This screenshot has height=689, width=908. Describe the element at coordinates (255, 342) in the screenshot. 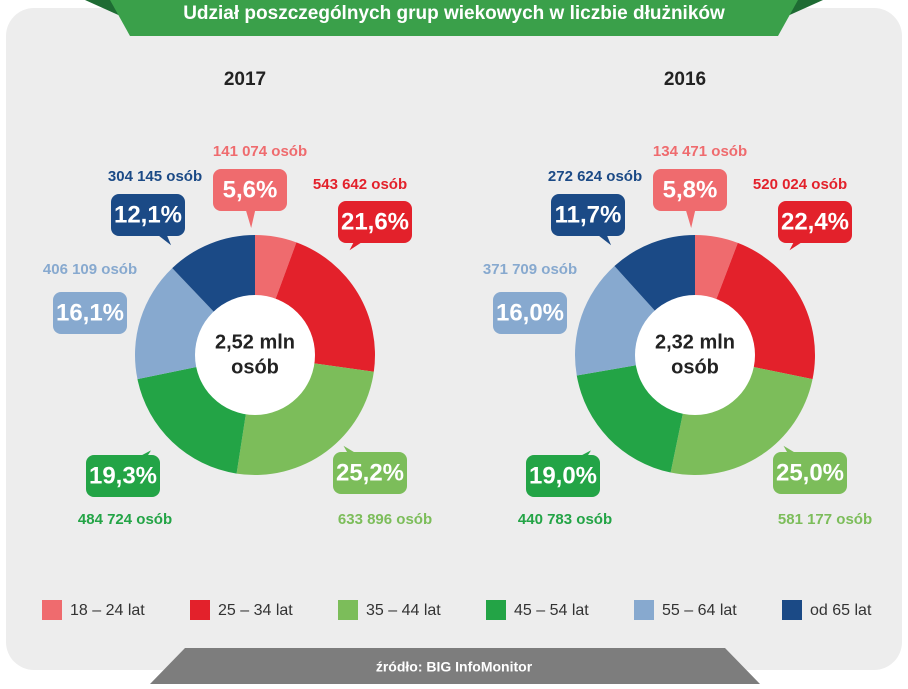

I see `center-label: 2,52 mln` at that location.